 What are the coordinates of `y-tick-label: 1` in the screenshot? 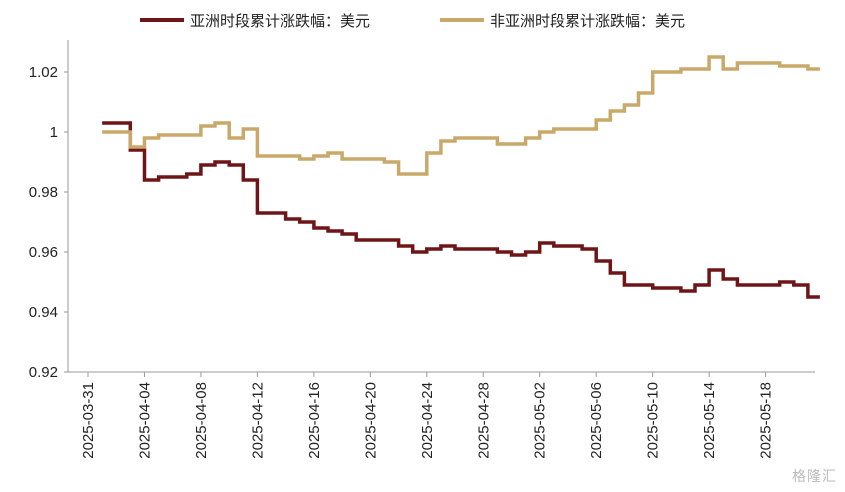 It's located at (54, 132).